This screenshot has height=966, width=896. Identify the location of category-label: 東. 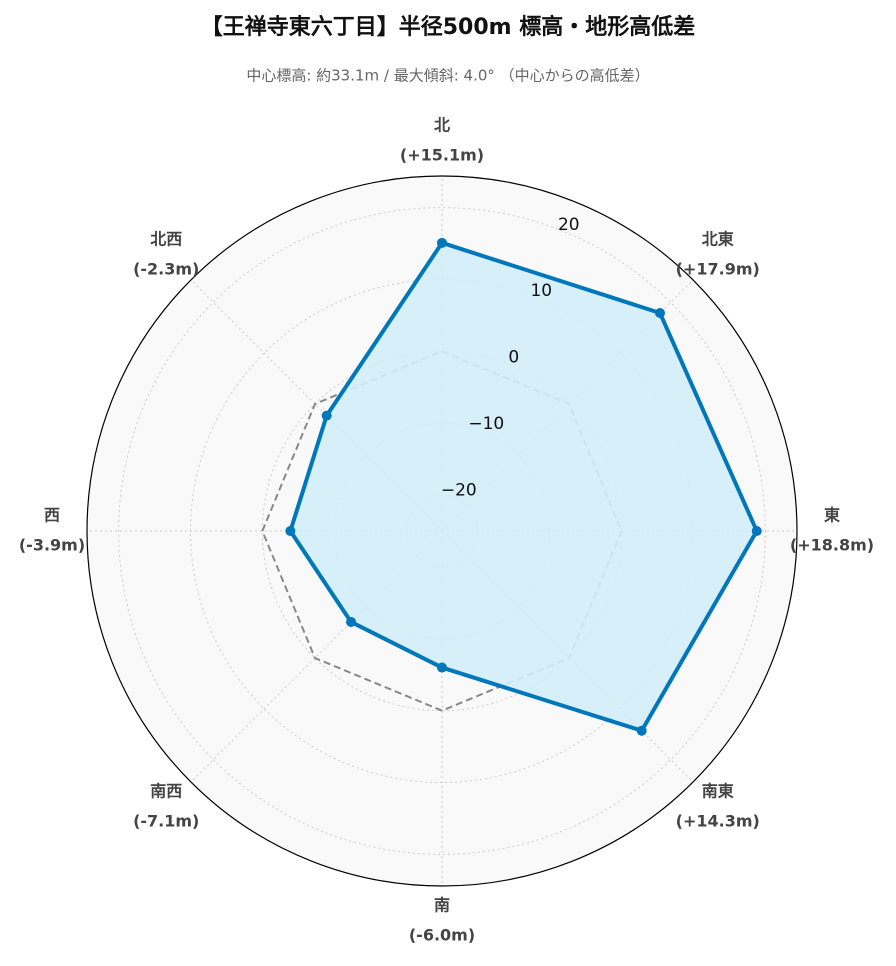
(832, 515).